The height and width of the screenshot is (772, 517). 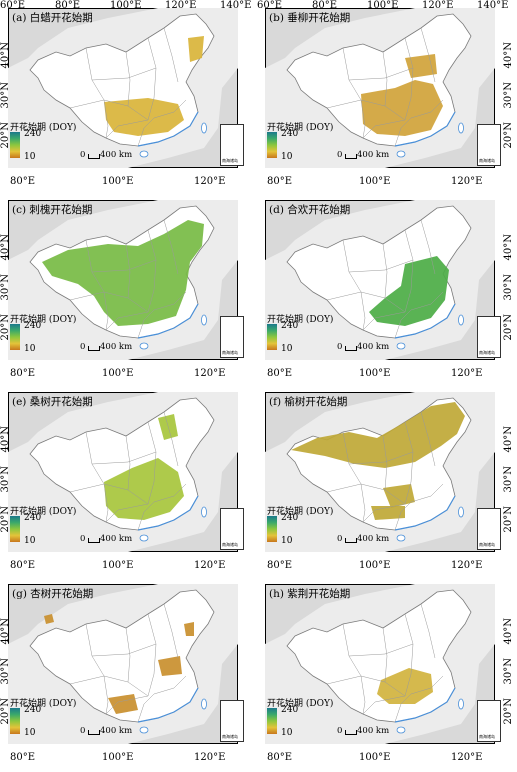 I want to click on lat-tick-left: 20°N, so click(x=5, y=327).